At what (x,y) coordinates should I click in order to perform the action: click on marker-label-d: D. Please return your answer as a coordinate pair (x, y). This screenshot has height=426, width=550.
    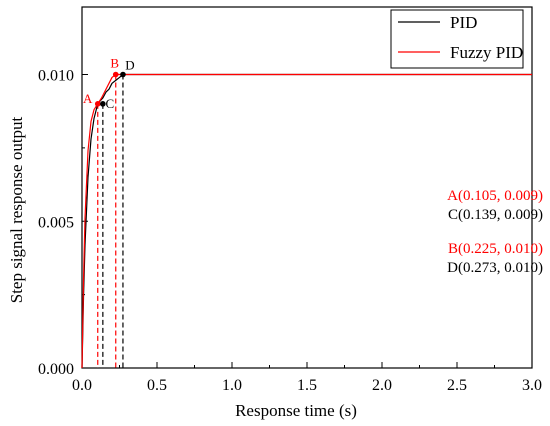
    Looking at the image, I should click on (129, 65).